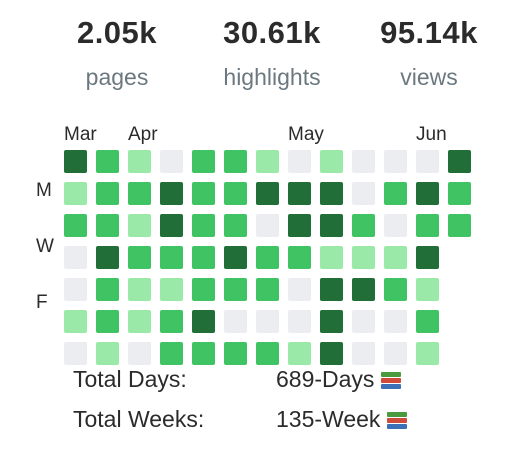  What do you see at coordinates (429, 32) in the screenshot?
I see `stat-value: 95.14k` at bounding box center [429, 32].